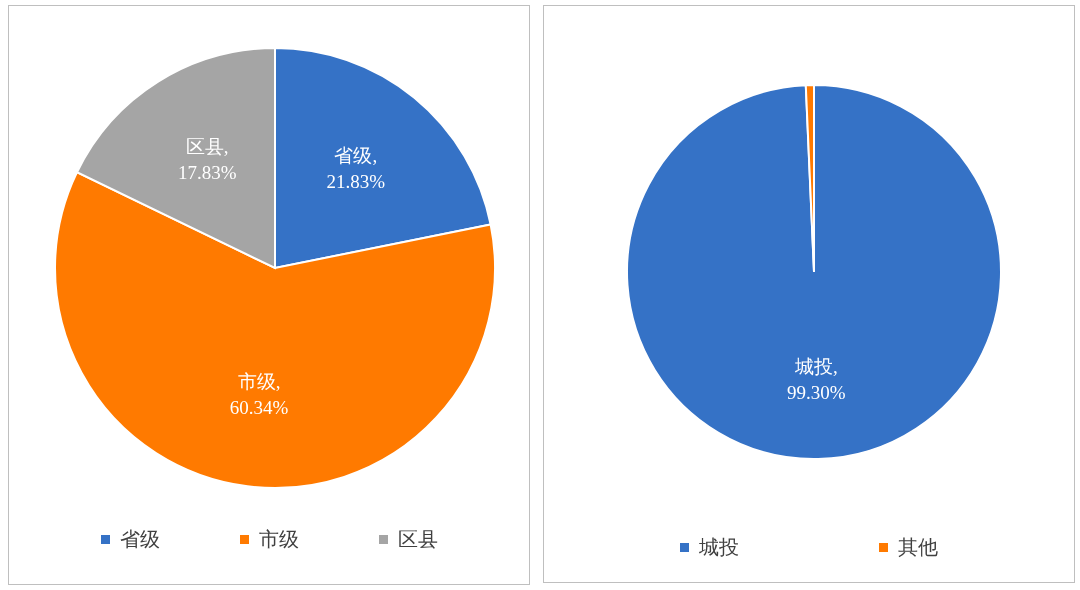 This screenshot has height=590, width=1080. Describe the element at coordinates (139, 539) in the screenshot. I see `legend-label: 省级` at that location.